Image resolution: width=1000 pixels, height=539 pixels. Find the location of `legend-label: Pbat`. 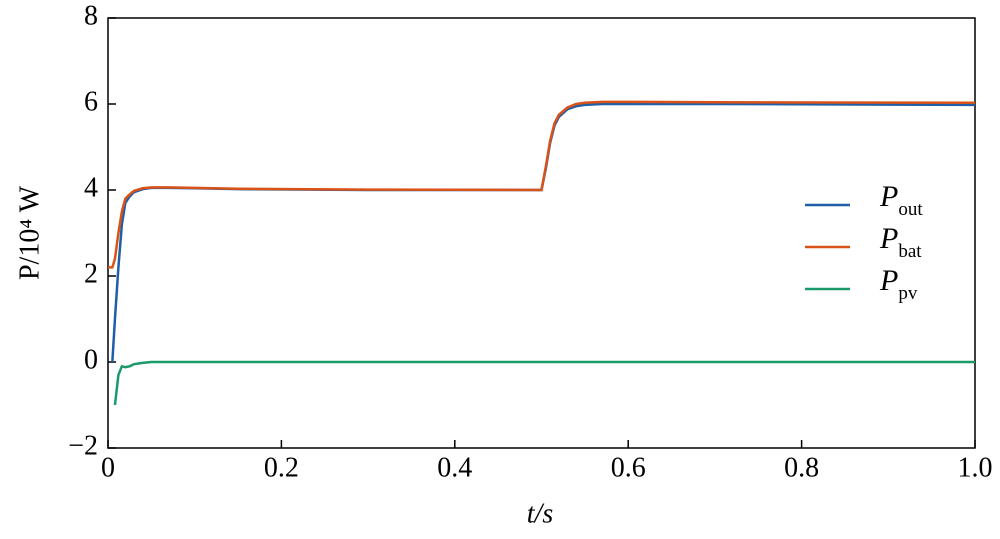

legend-label: Pbat is located at coordinates (900, 242).